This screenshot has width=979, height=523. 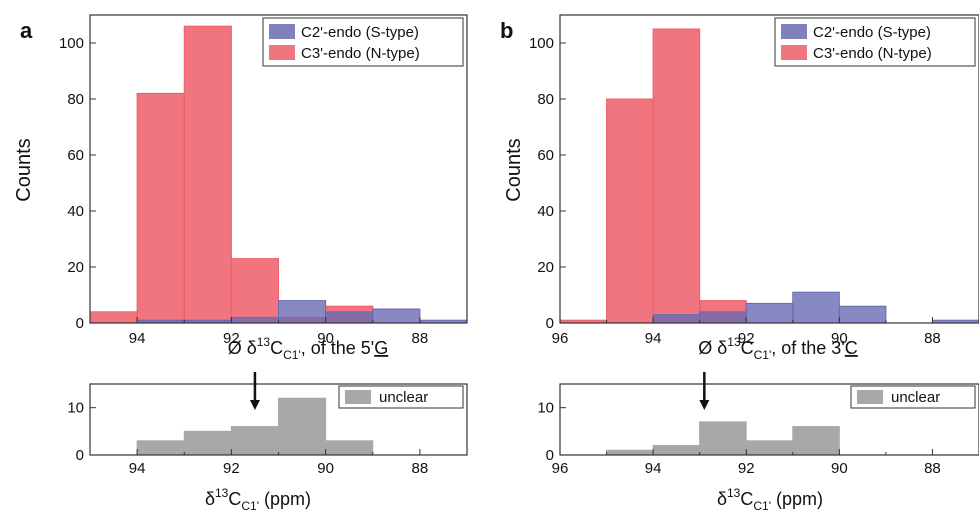 I want to click on x-axis-title: Ø δ13CC1', of the 5'G, so click(x=308, y=348).